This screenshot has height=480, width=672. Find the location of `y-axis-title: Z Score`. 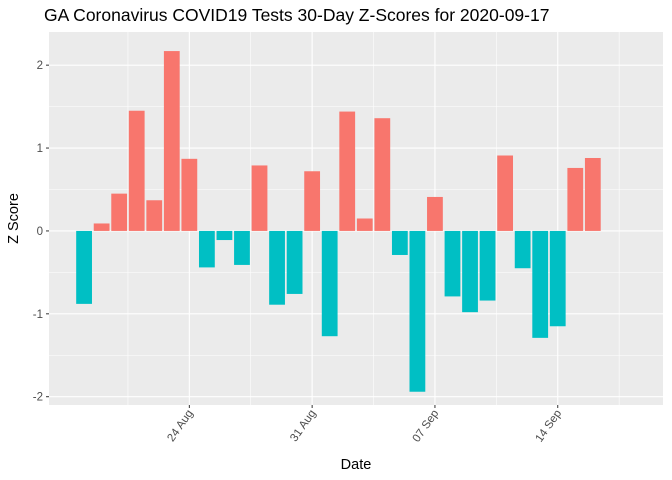

y-axis-title: Z Score is located at coordinates (14, 218).